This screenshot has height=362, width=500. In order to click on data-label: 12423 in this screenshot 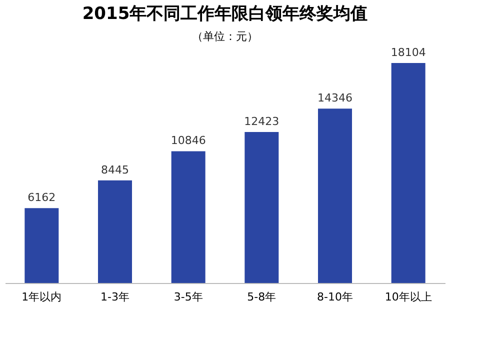, I will do `click(262, 121)`.